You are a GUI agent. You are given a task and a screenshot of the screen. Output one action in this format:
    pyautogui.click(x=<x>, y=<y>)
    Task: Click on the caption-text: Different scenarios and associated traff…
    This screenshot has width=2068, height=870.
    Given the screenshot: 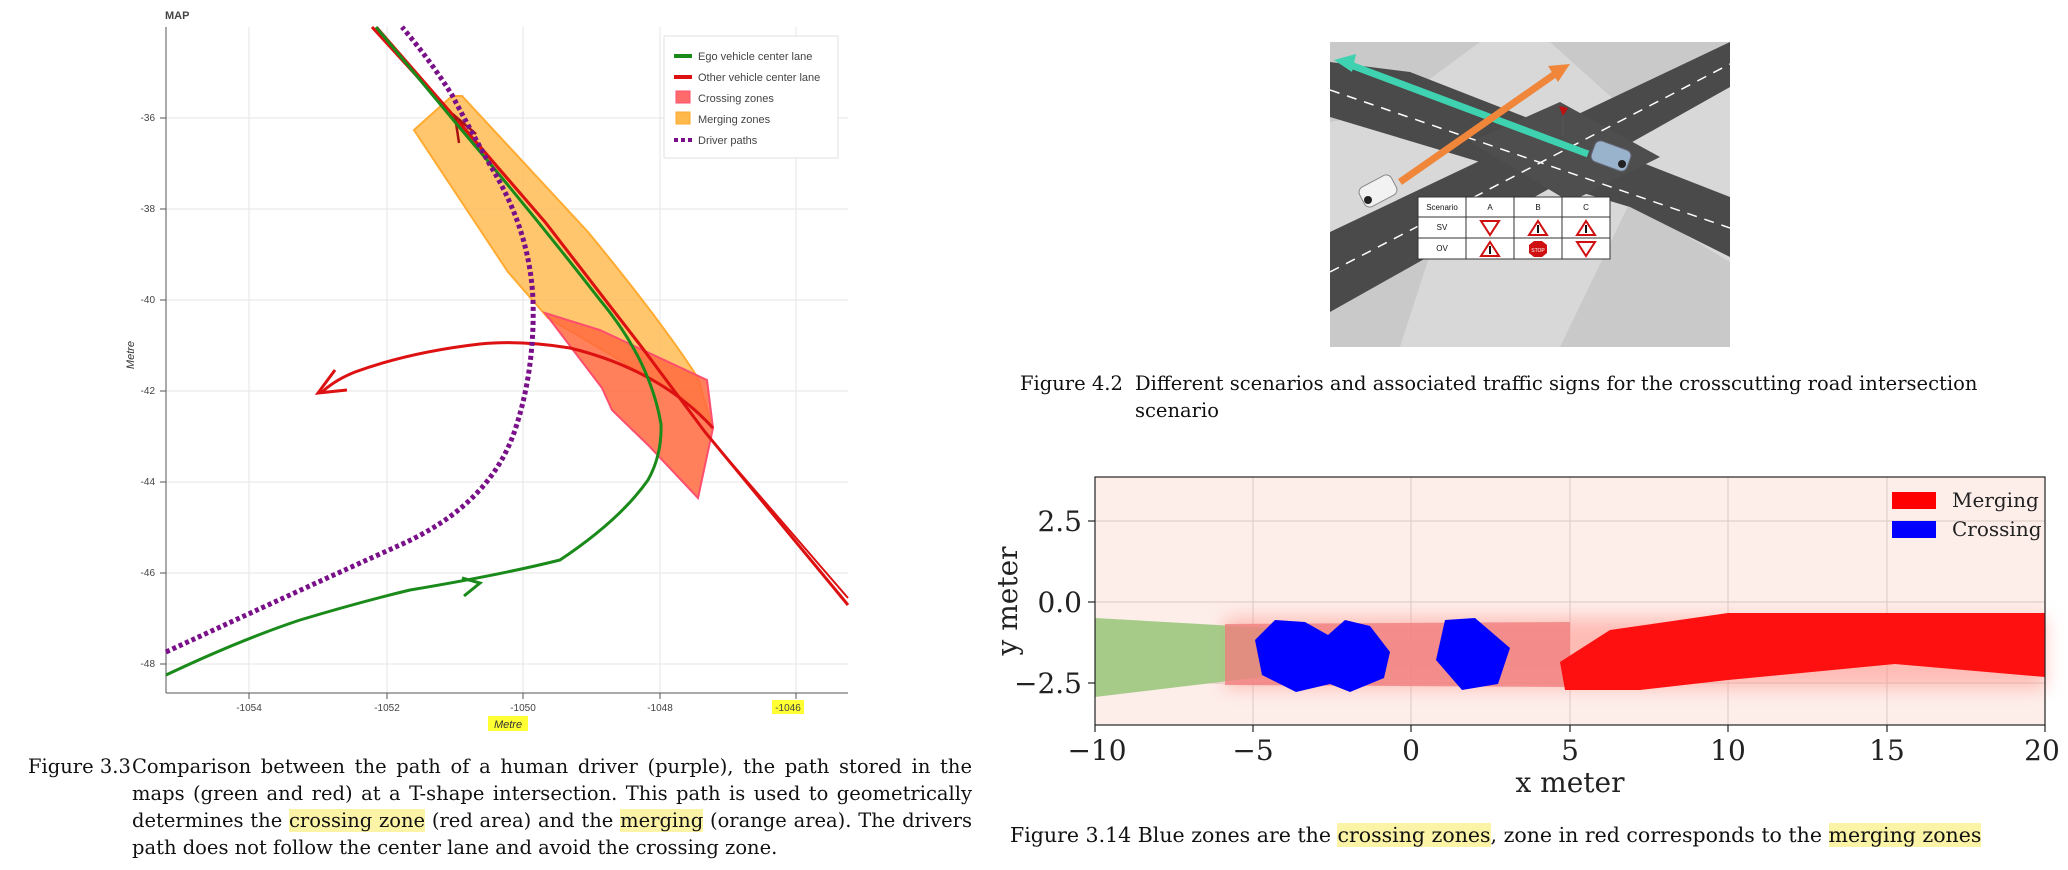 What is the action you would take?
    pyautogui.click(x=1556, y=397)
    